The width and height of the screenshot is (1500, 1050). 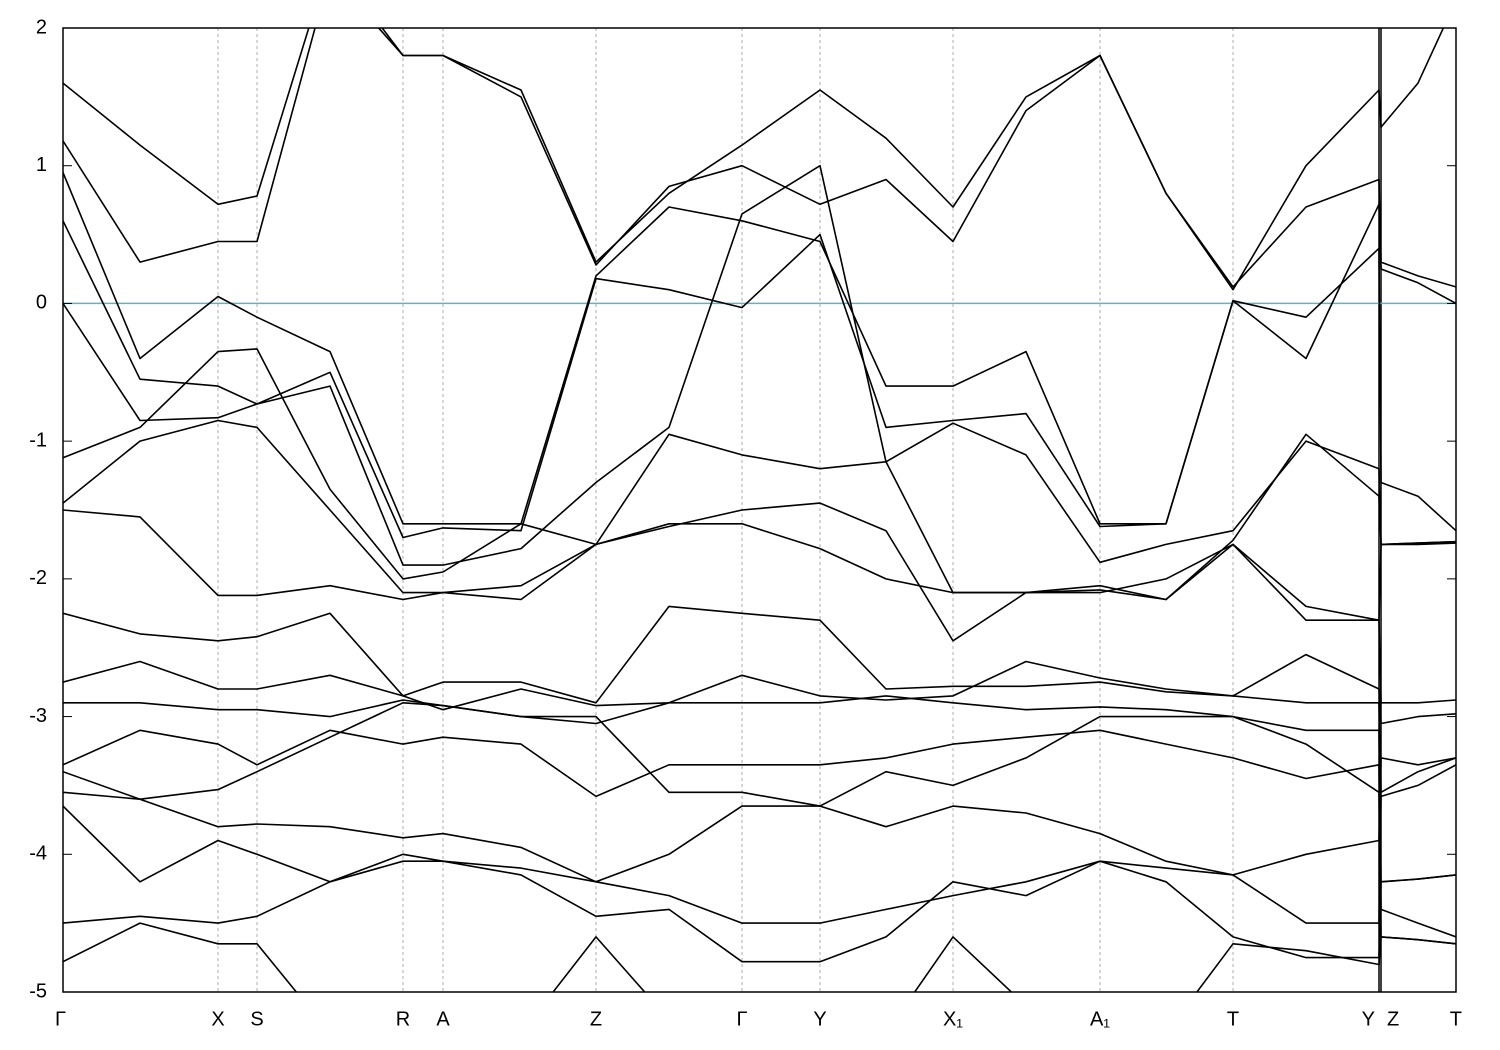 What do you see at coordinates (41, 27) in the screenshot?
I see `y-tick-label: 2` at bounding box center [41, 27].